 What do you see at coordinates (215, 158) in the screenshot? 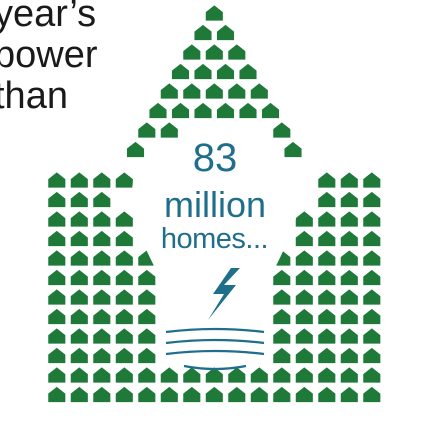
I see `stat-number: 83` at bounding box center [215, 158].